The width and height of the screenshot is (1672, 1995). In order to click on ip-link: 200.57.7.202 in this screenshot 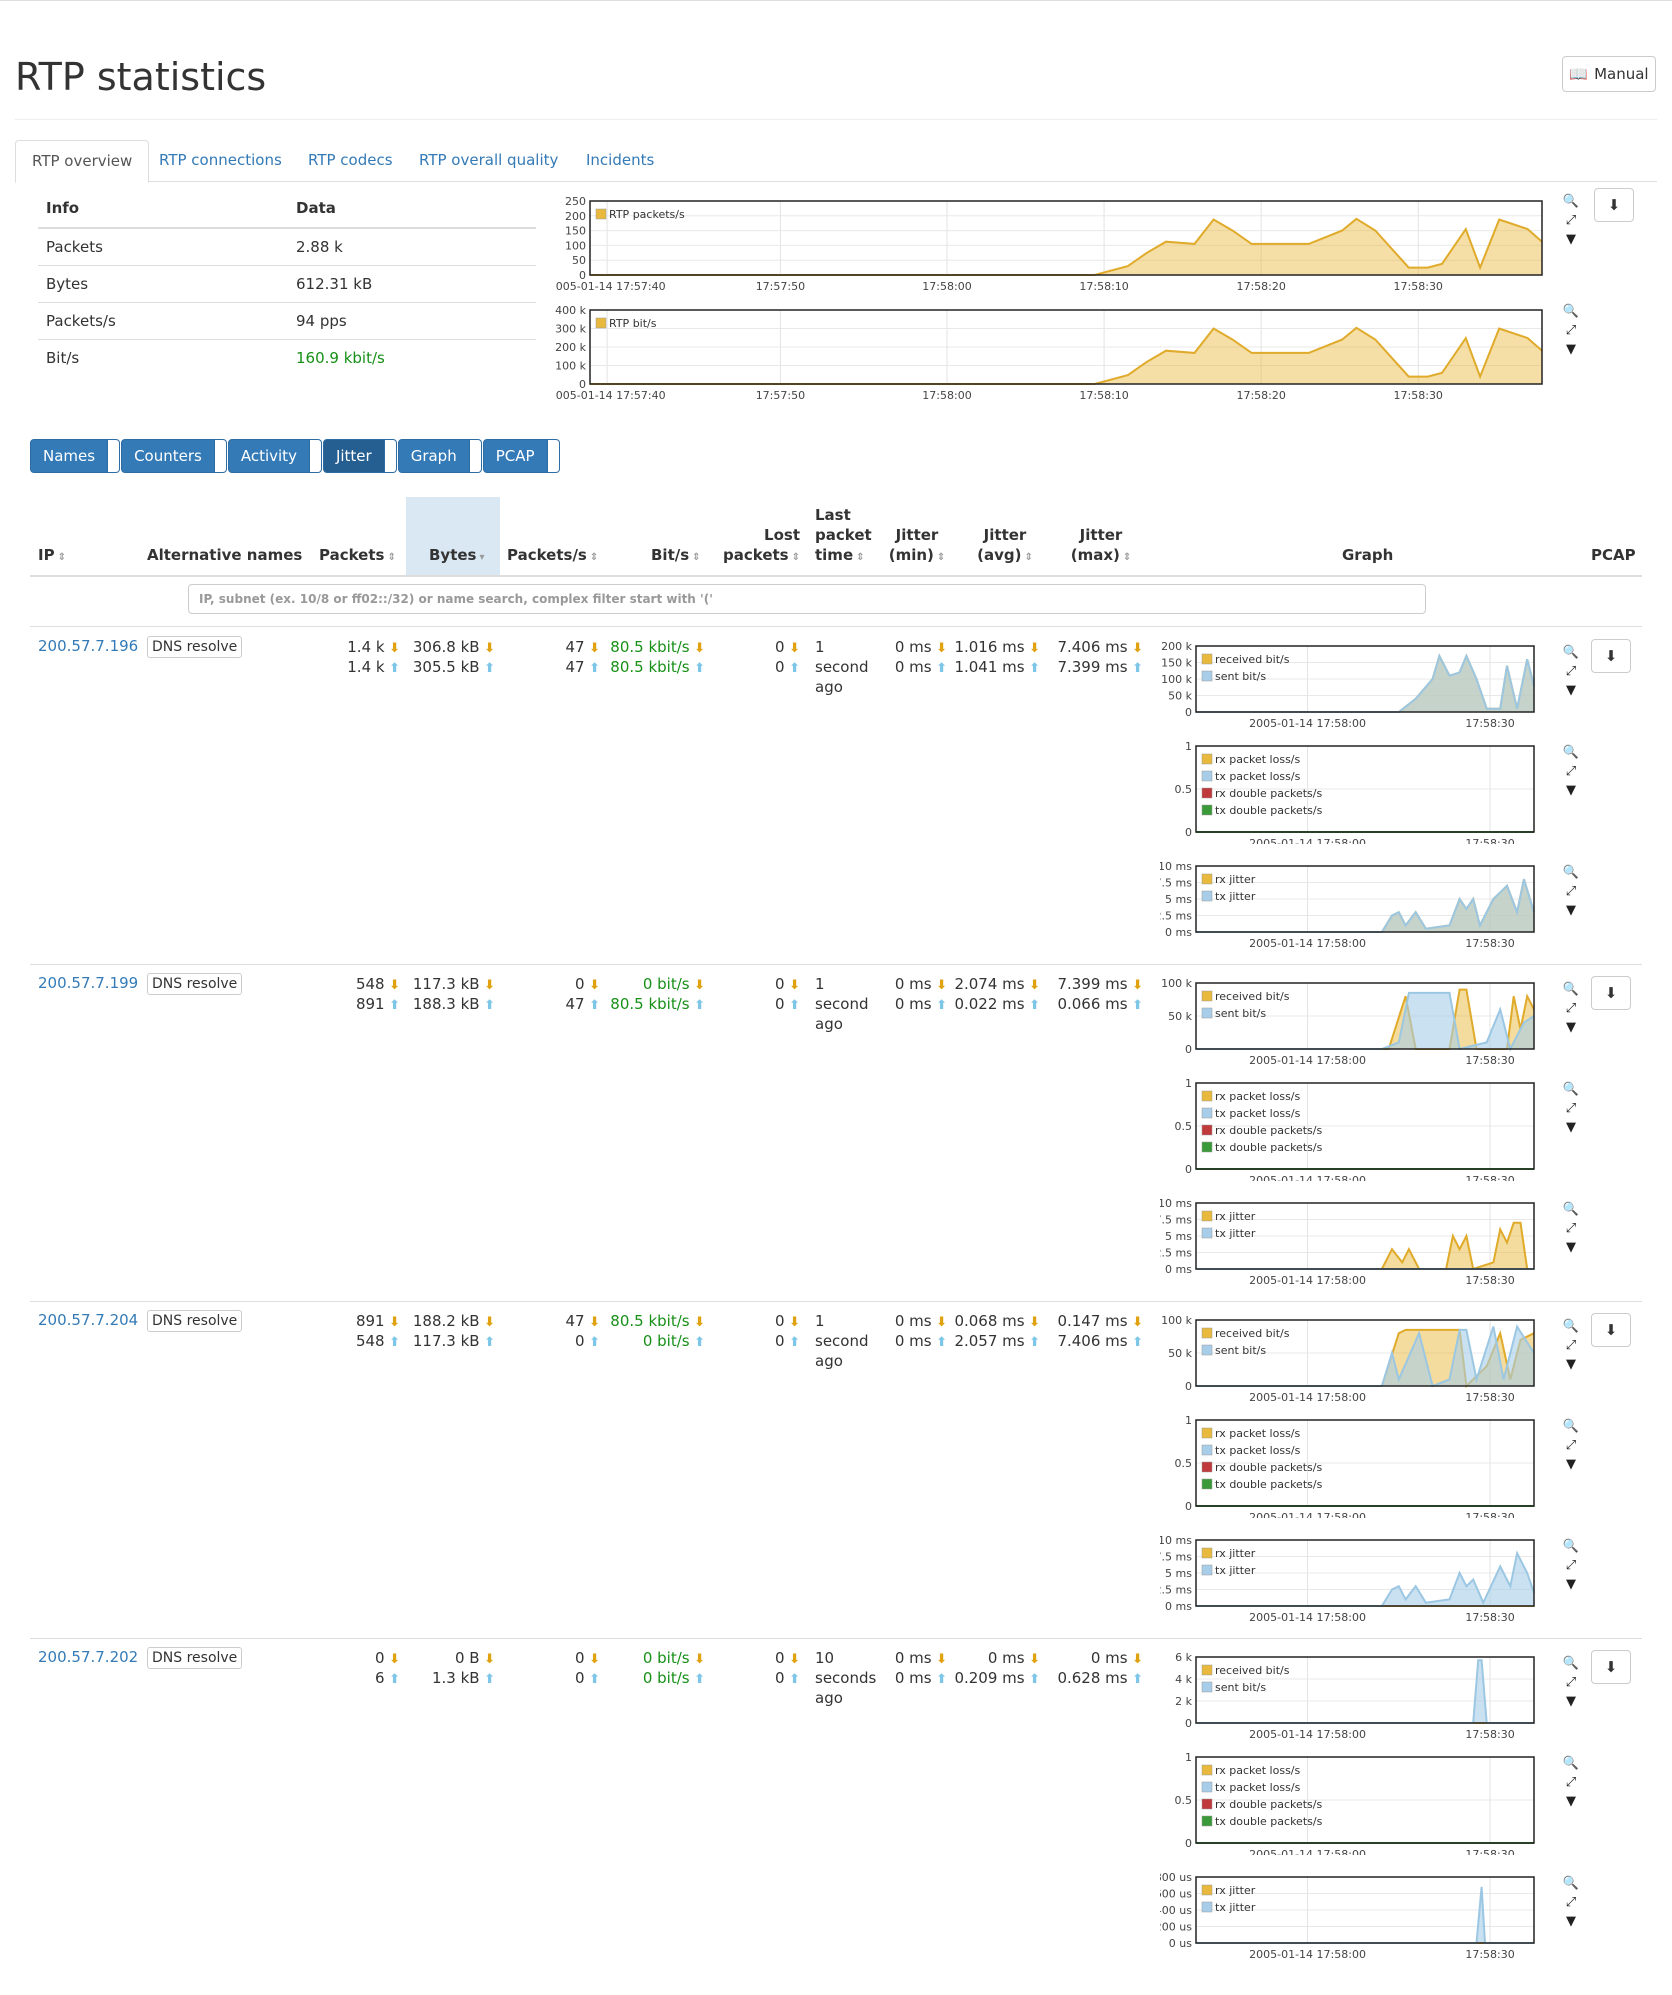, I will do `click(88, 1657)`.